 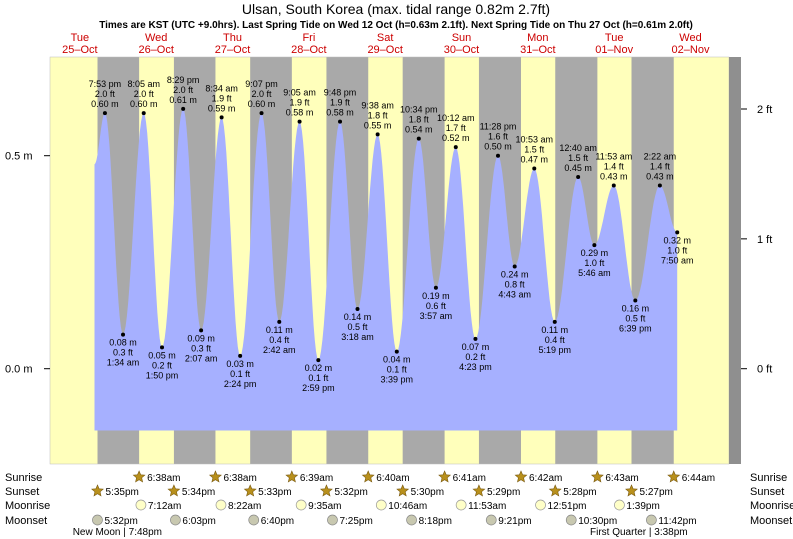 I want to click on tide-label-time: 7:53 pm, so click(x=105, y=84).